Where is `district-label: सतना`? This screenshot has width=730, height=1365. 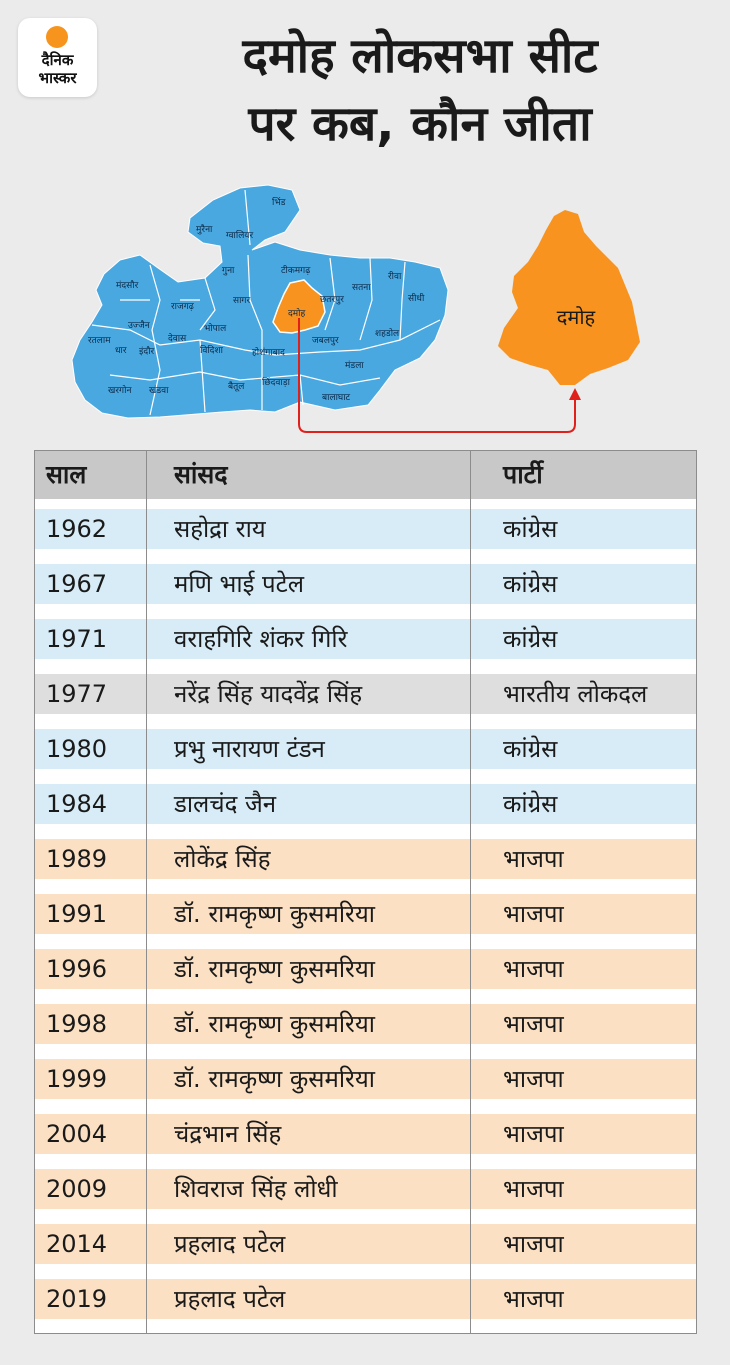 district-label: सतना is located at coordinates (361, 288).